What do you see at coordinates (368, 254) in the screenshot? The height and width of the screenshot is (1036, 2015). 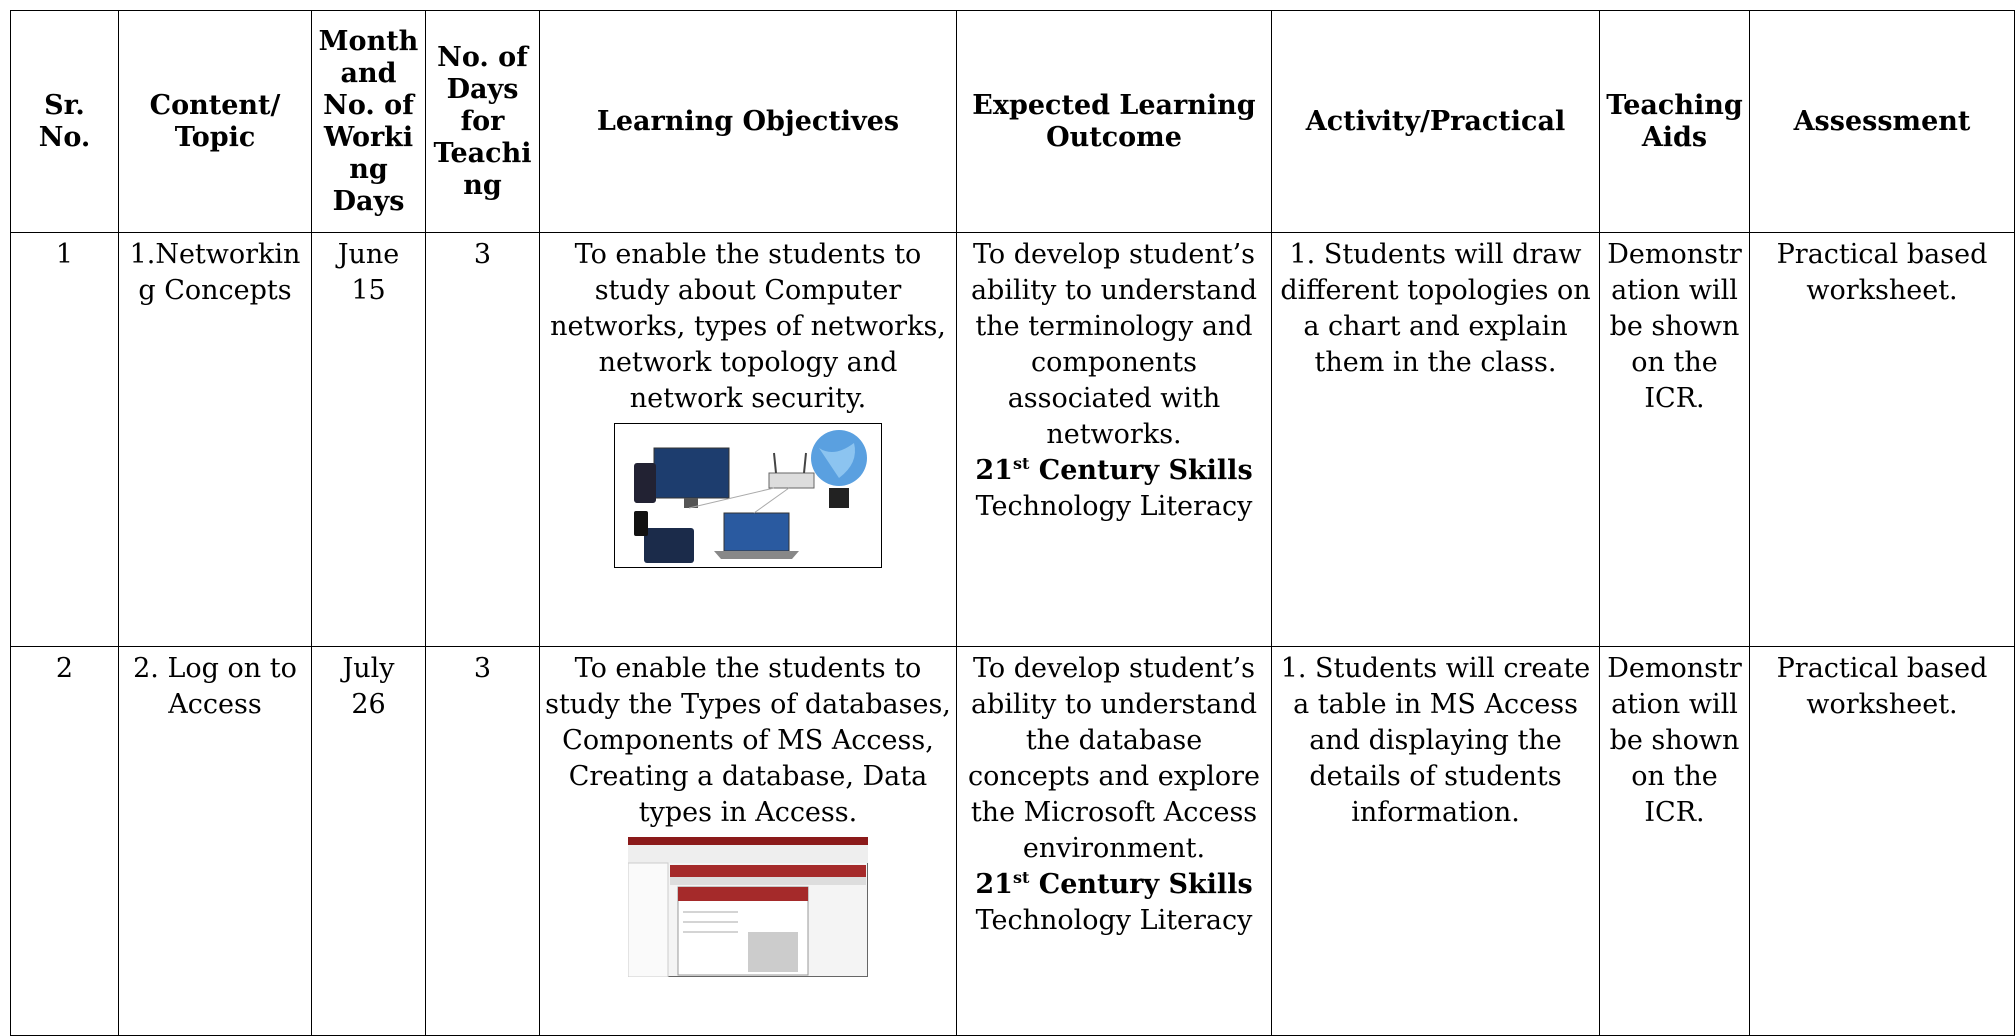 I see `month: June` at bounding box center [368, 254].